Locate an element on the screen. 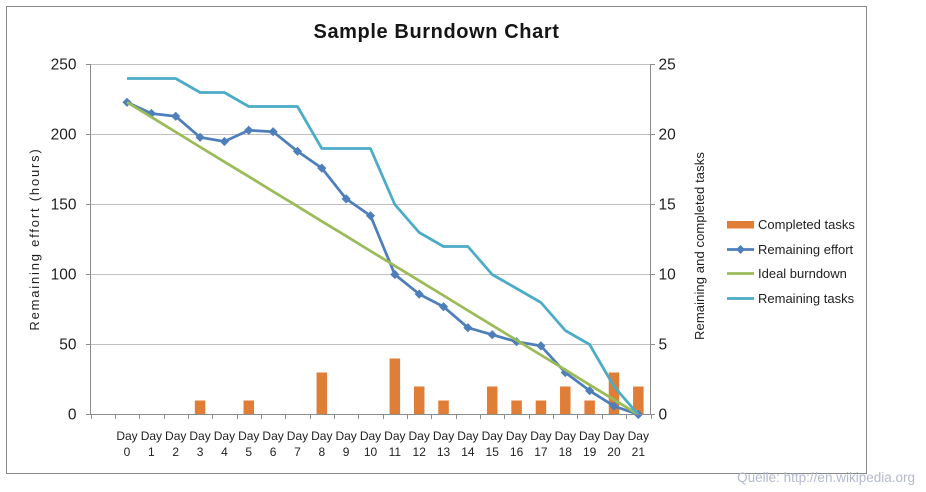 The image size is (926, 492). legend-item-remaining-tasks: Remaining tasks is located at coordinates (791, 298).